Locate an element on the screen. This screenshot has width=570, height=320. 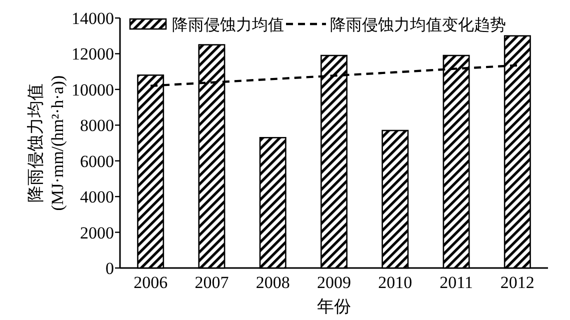
x-tick-label: 2012 is located at coordinates (517, 282).